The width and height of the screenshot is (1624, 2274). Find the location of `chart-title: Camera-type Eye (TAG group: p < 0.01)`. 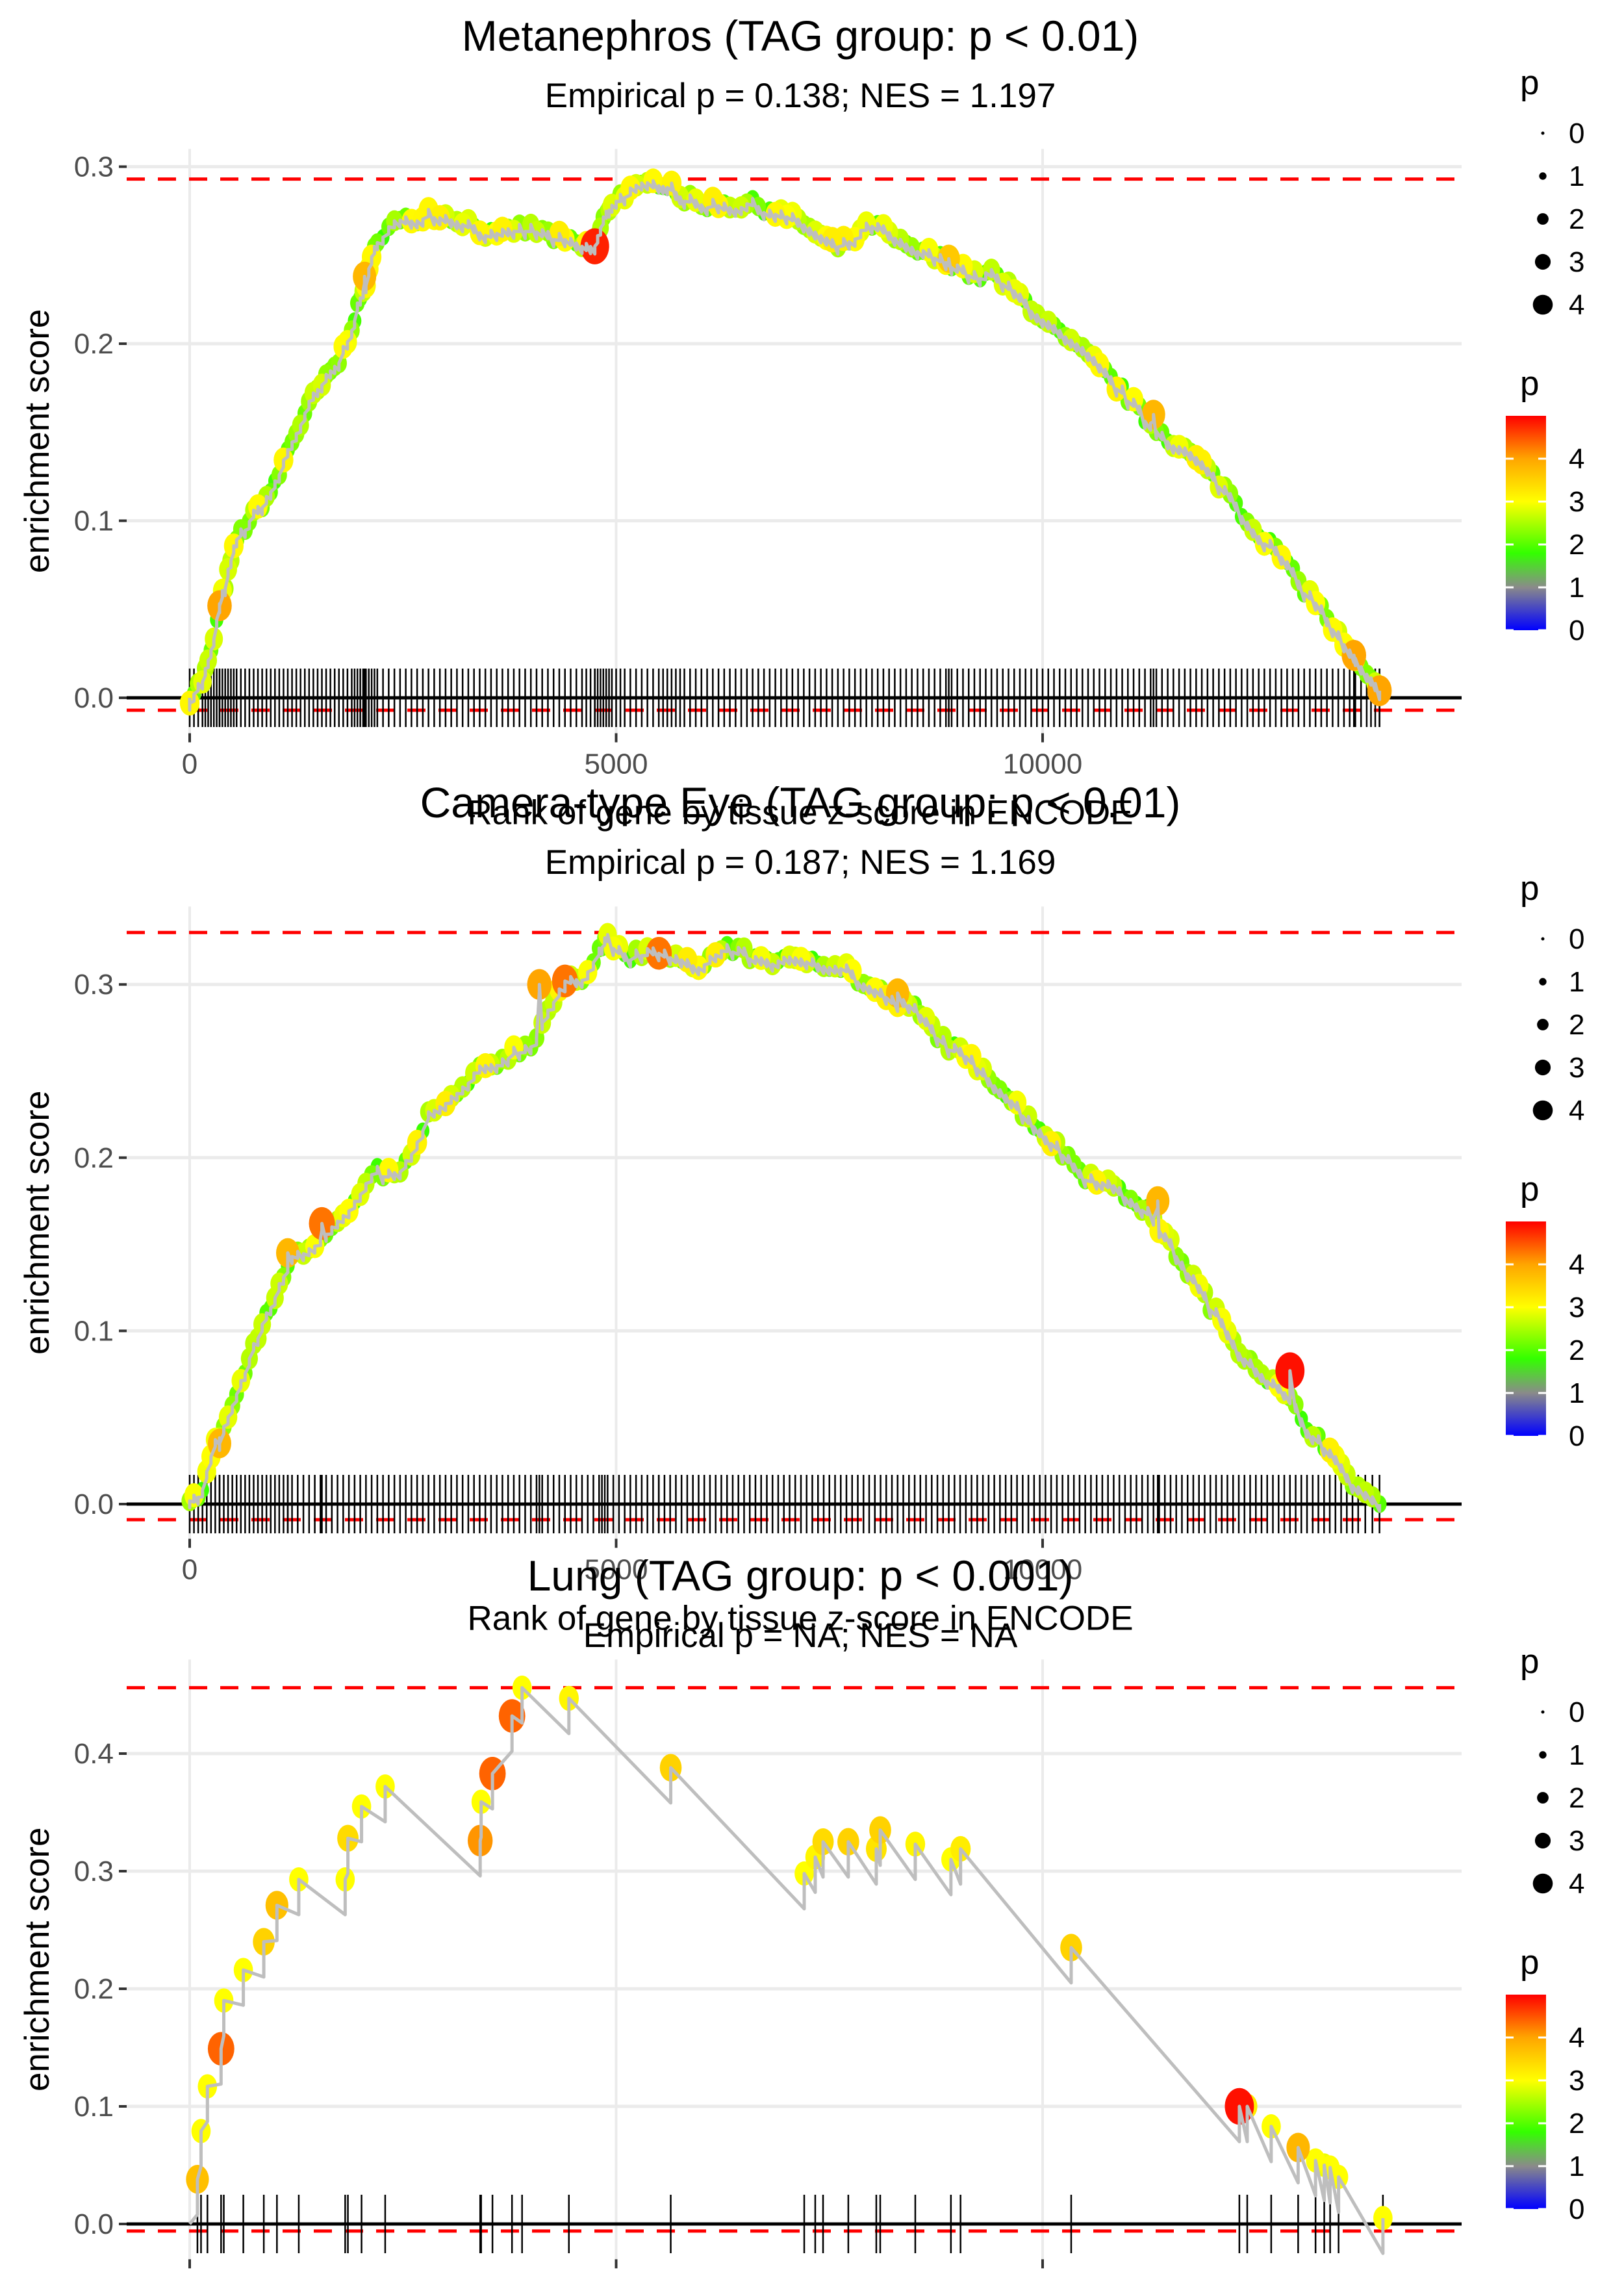

chart-title: Camera-type Eye (TAG group: p < 0.01) is located at coordinates (800, 802).